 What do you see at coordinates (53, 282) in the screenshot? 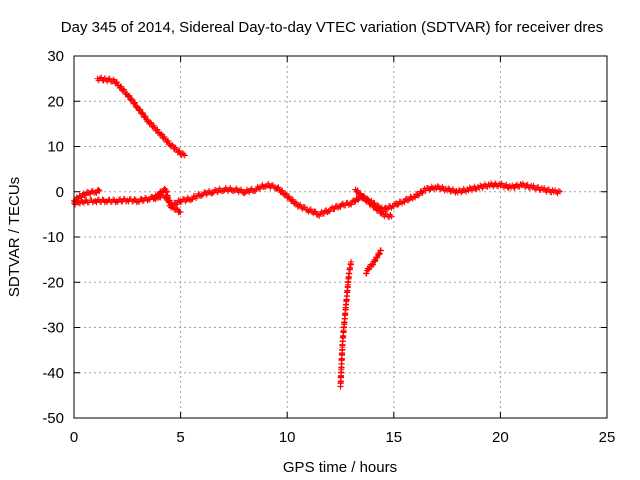
I see `y-tick-label: -20` at bounding box center [53, 282].